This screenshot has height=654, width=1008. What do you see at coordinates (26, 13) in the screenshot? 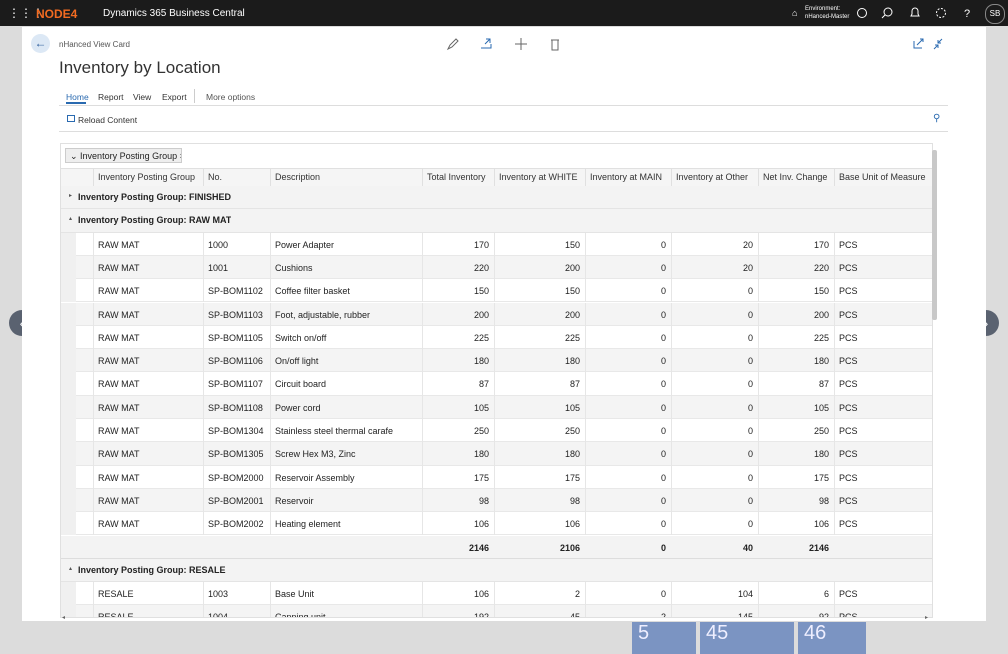
I see `waffle: ⋮⋮⋮` at bounding box center [26, 13].